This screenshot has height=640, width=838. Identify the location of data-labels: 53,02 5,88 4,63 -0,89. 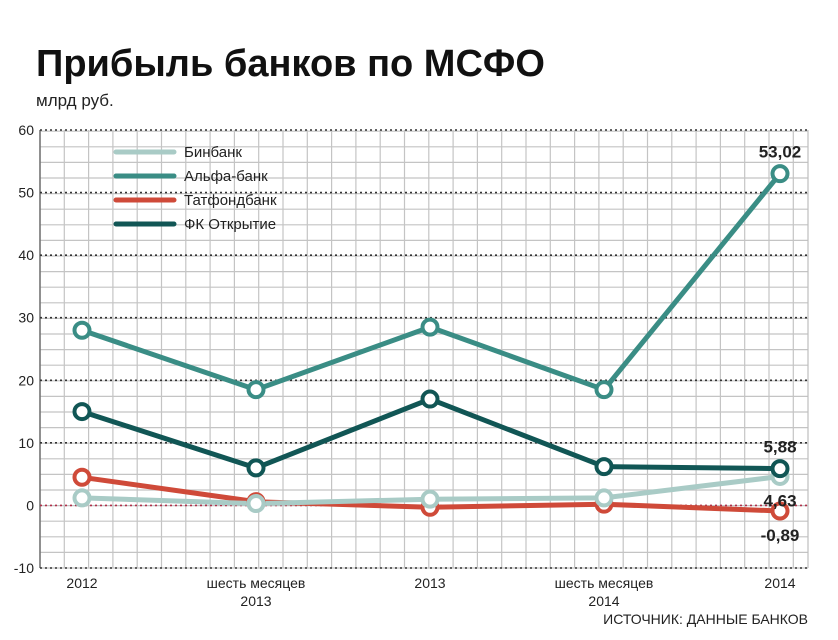
(780, 344).